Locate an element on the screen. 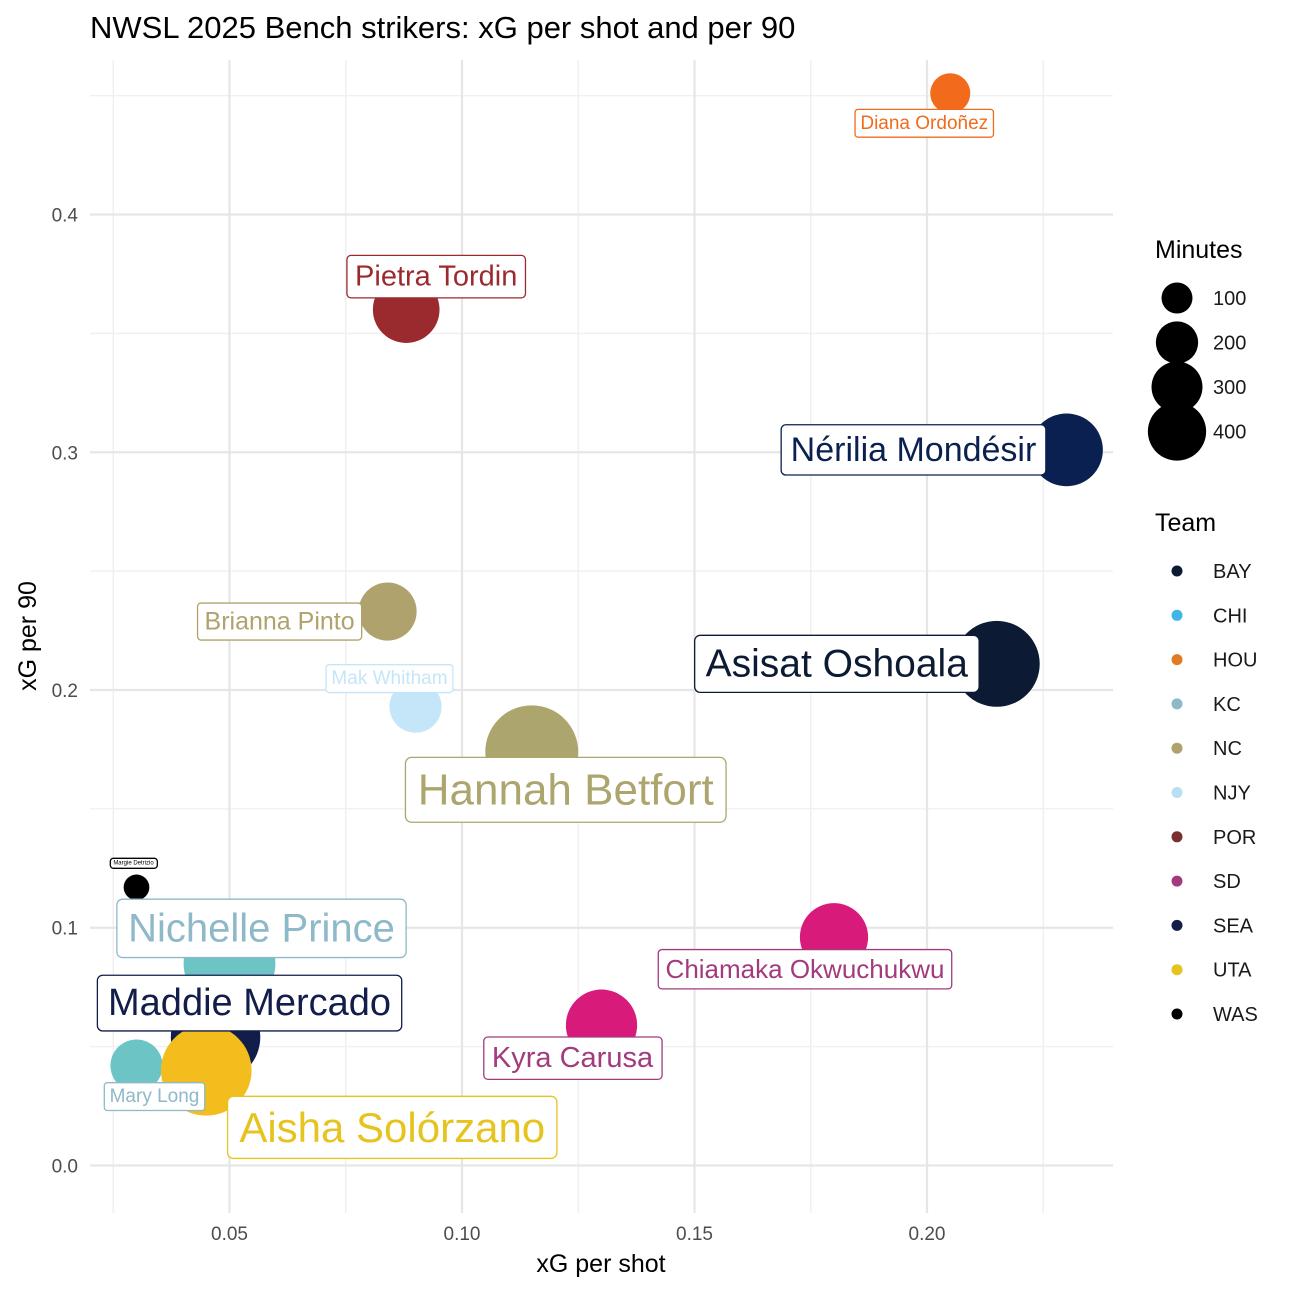 The image size is (1292, 1292). point-label: Hannah Betfort is located at coordinates (565, 789).